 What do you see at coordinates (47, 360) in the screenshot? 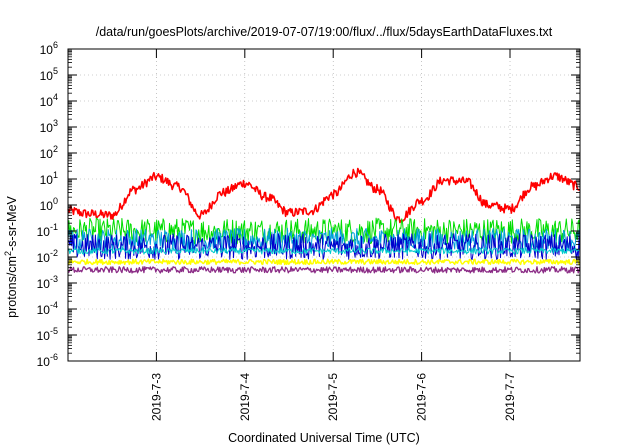
I see `y-tick-label: 10⁻⁶` at bounding box center [47, 360].